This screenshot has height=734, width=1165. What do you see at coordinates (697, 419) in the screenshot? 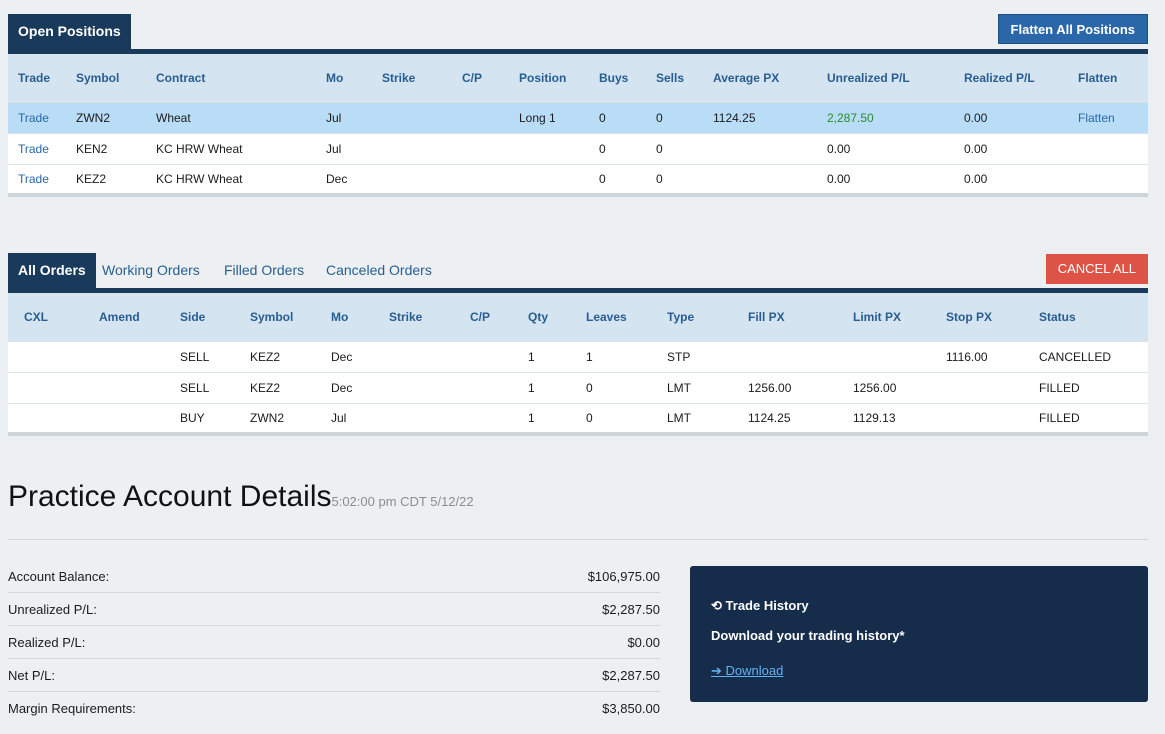
I see `type-cell: LMT` at bounding box center [697, 419].